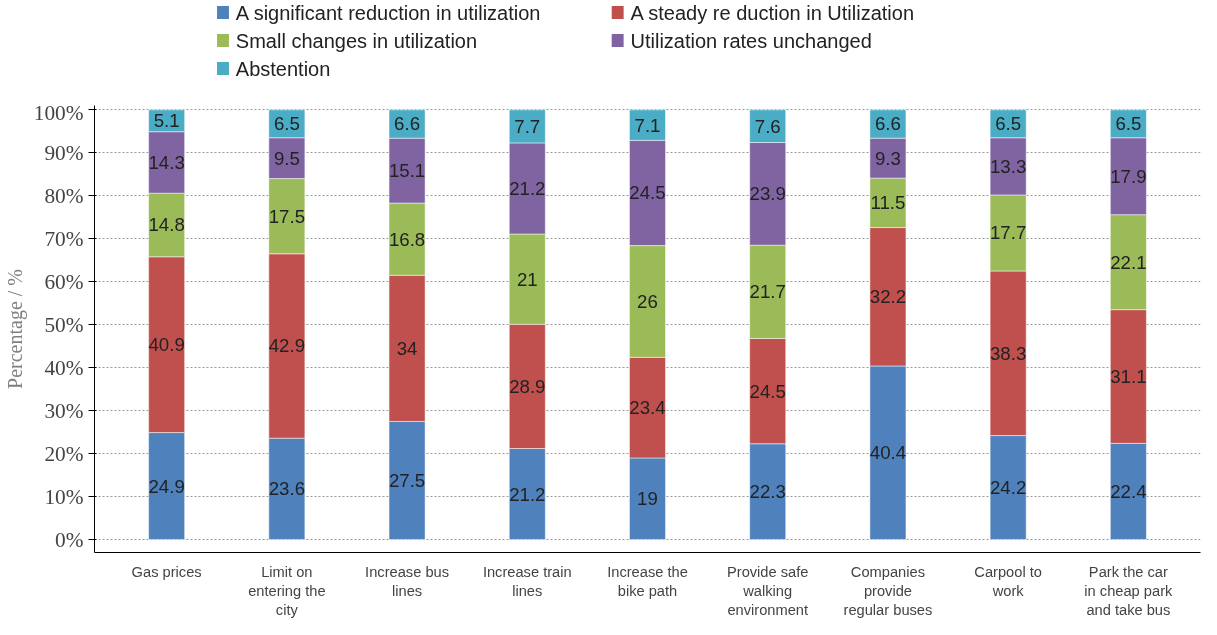 The image size is (1217, 635). What do you see at coordinates (888, 590) in the screenshot?
I see `x-tick-label: Companies provide regular buses` at bounding box center [888, 590].